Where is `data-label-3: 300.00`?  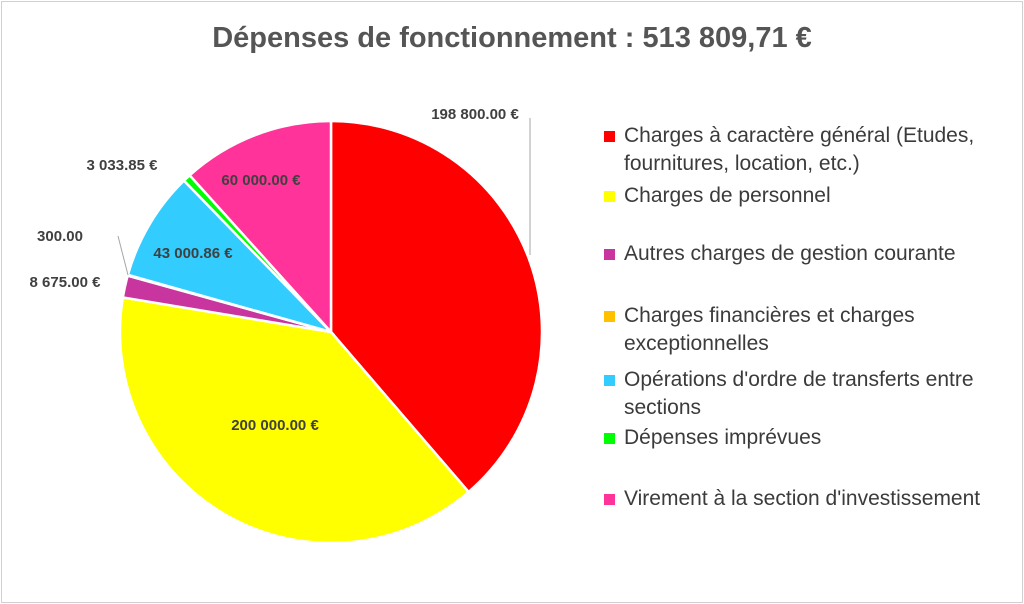
data-label-3: 300.00 is located at coordinates (60, 236).